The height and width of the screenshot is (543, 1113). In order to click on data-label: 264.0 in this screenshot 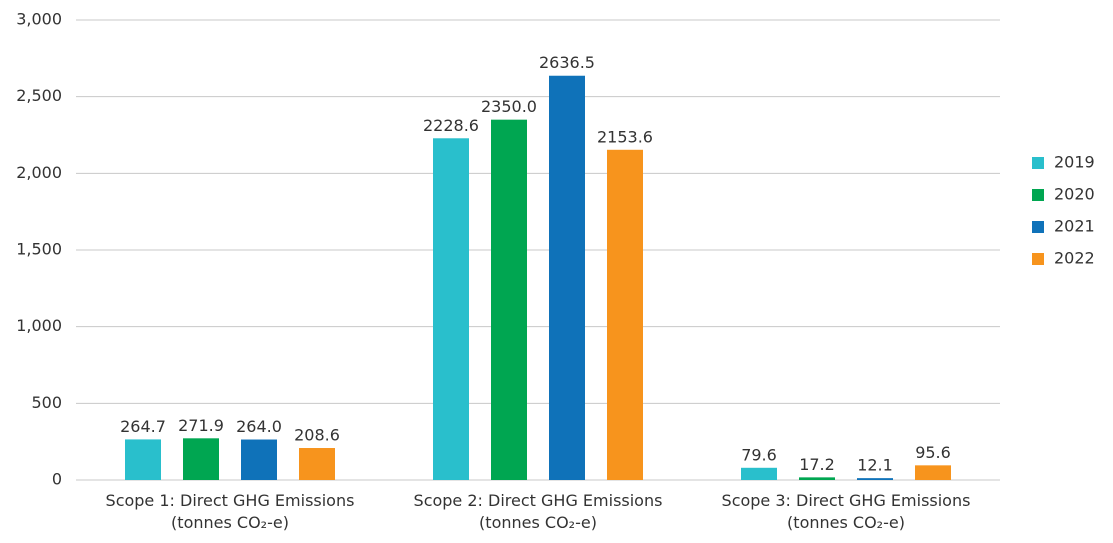, I will do `click(259, 426)`.